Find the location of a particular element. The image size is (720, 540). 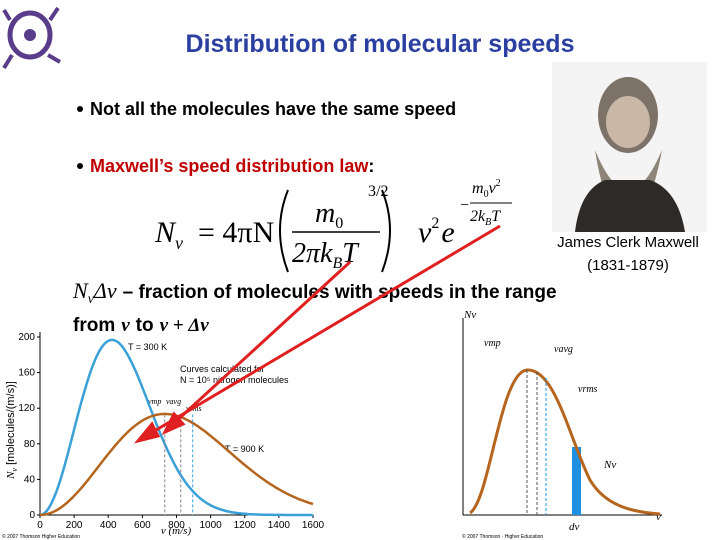

y-tick-label: 80 is located at coordinates (30, 444).